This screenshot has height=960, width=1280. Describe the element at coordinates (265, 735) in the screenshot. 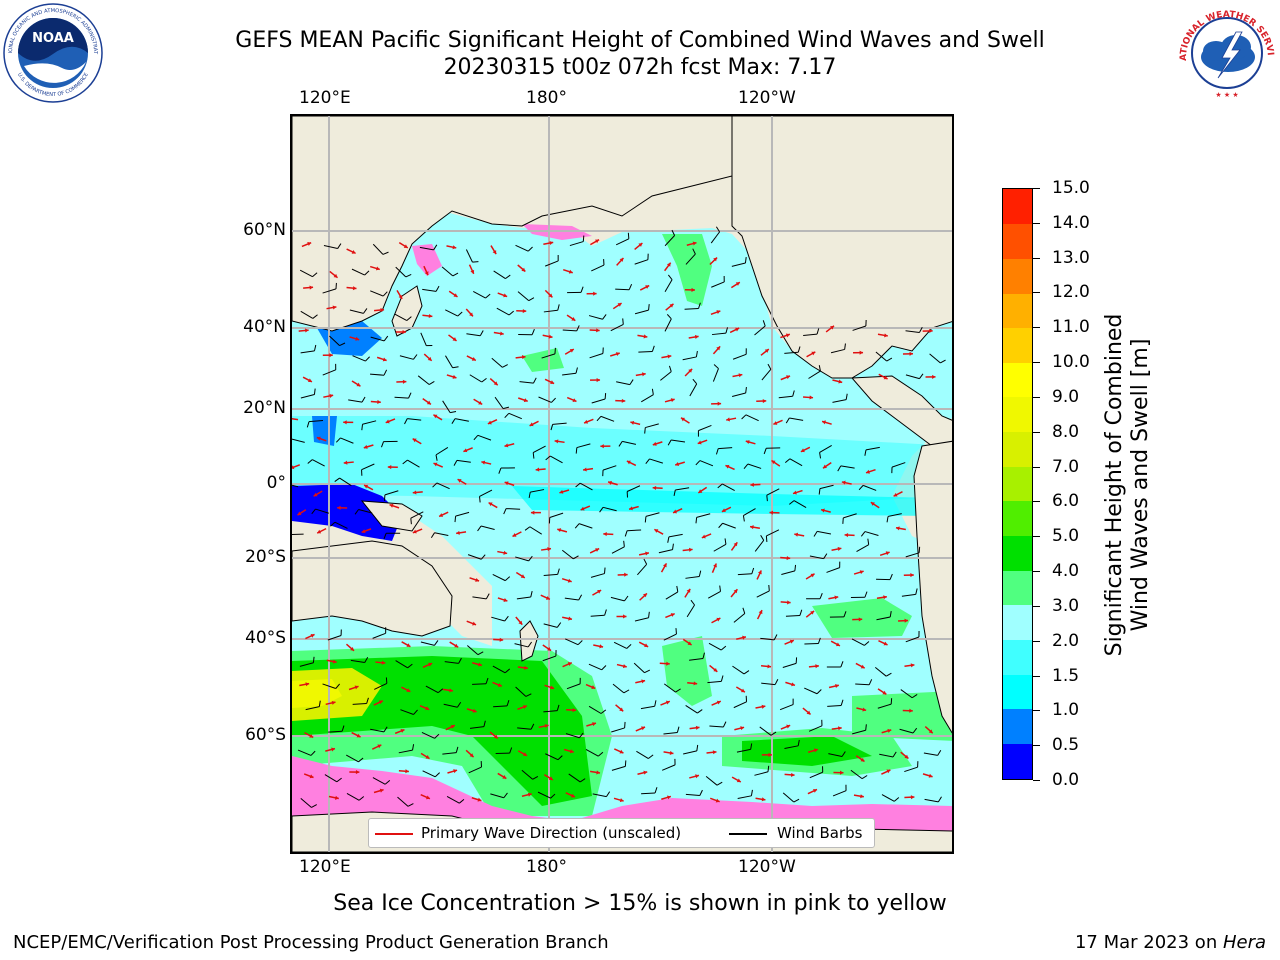

I see `lat-label-60s: 60°S` at that location.